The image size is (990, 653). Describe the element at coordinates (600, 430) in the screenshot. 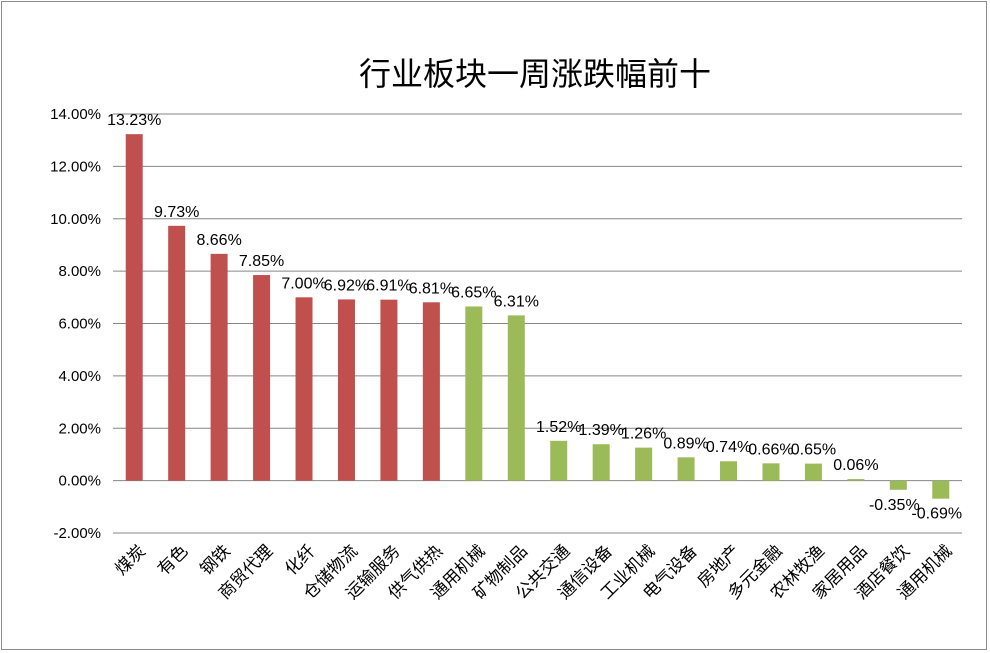

I see `data-label: 1.39%` at that location.